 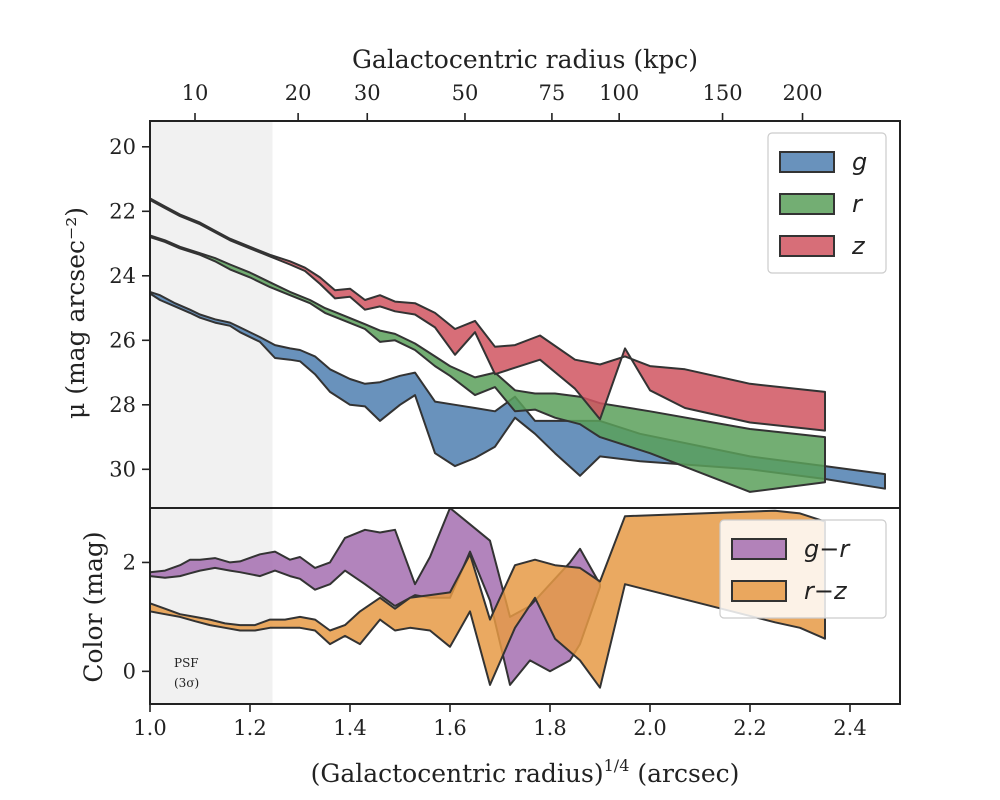 I want to click on bottom-y-axis-label: Color (mag), so click(x=93, y=606).